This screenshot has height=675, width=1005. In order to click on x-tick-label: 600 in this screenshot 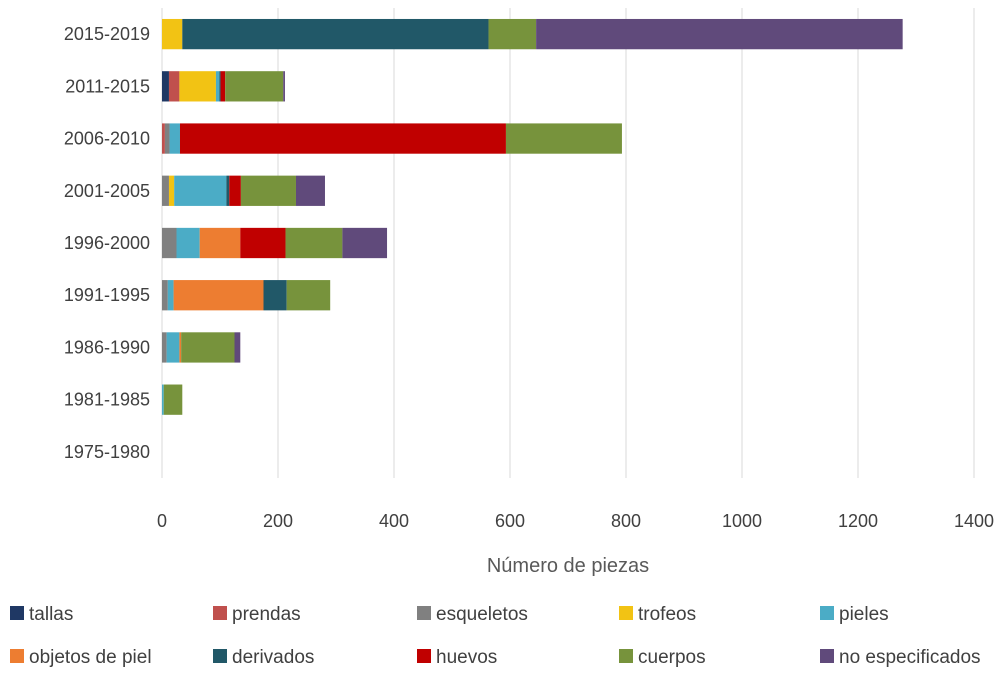, I will do `click(510, 521)`.